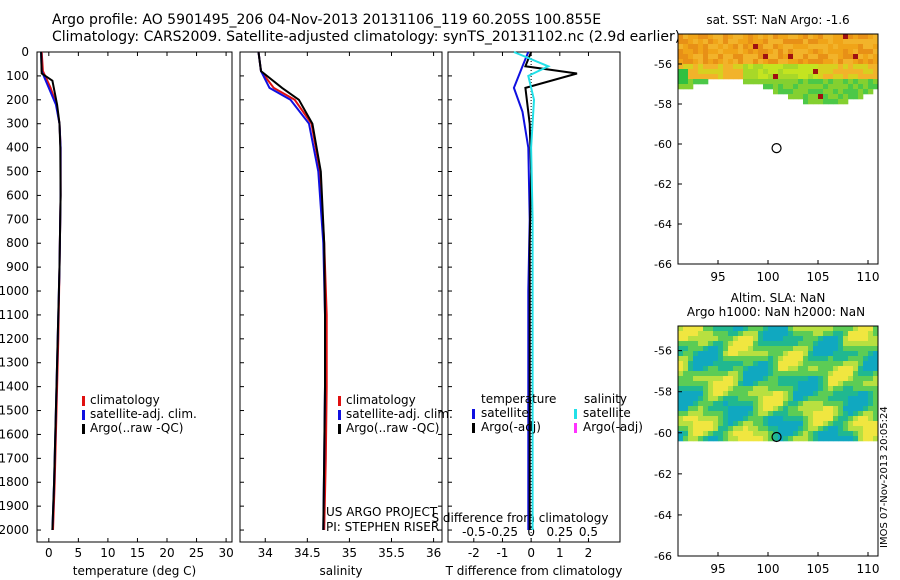 This screenshot has height=580, width=900. I want to click on sla_map-ytick-label: -60, so click(663, 433).